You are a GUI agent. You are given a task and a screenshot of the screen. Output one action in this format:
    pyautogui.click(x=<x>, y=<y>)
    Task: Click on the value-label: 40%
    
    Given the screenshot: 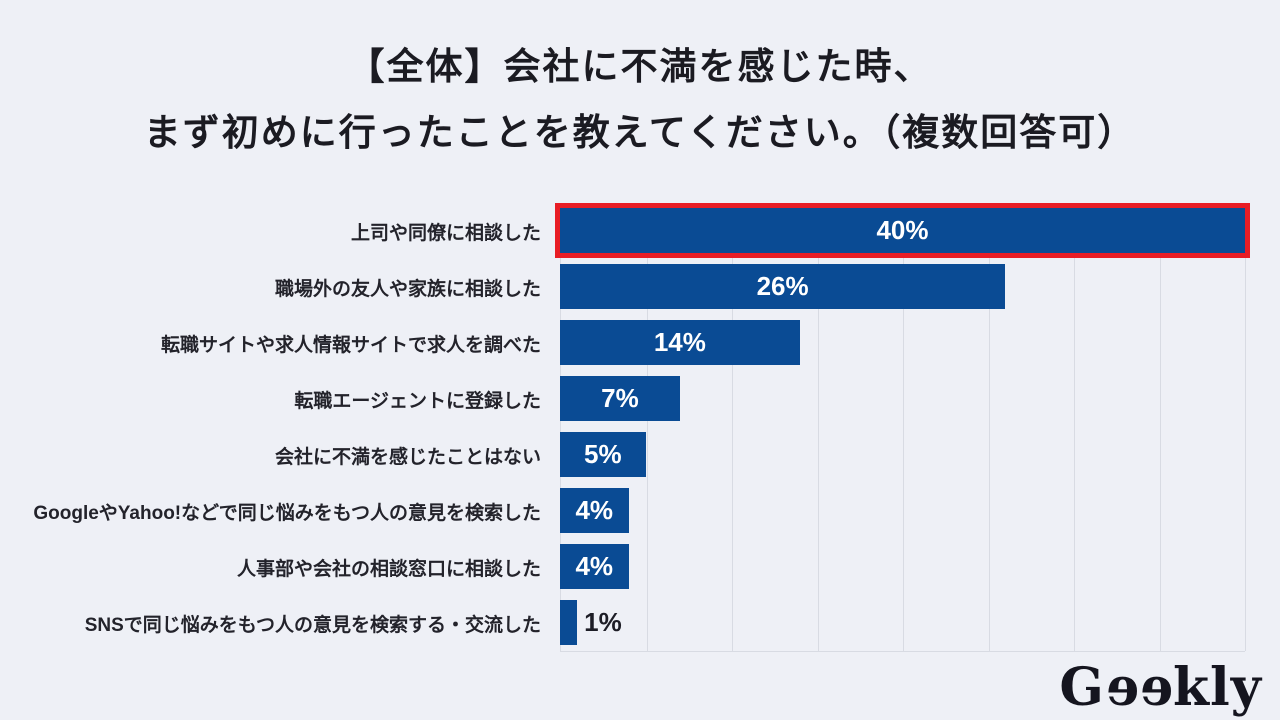 What is the action you would take?
    pyautogui.click(x=902, y=230)
    